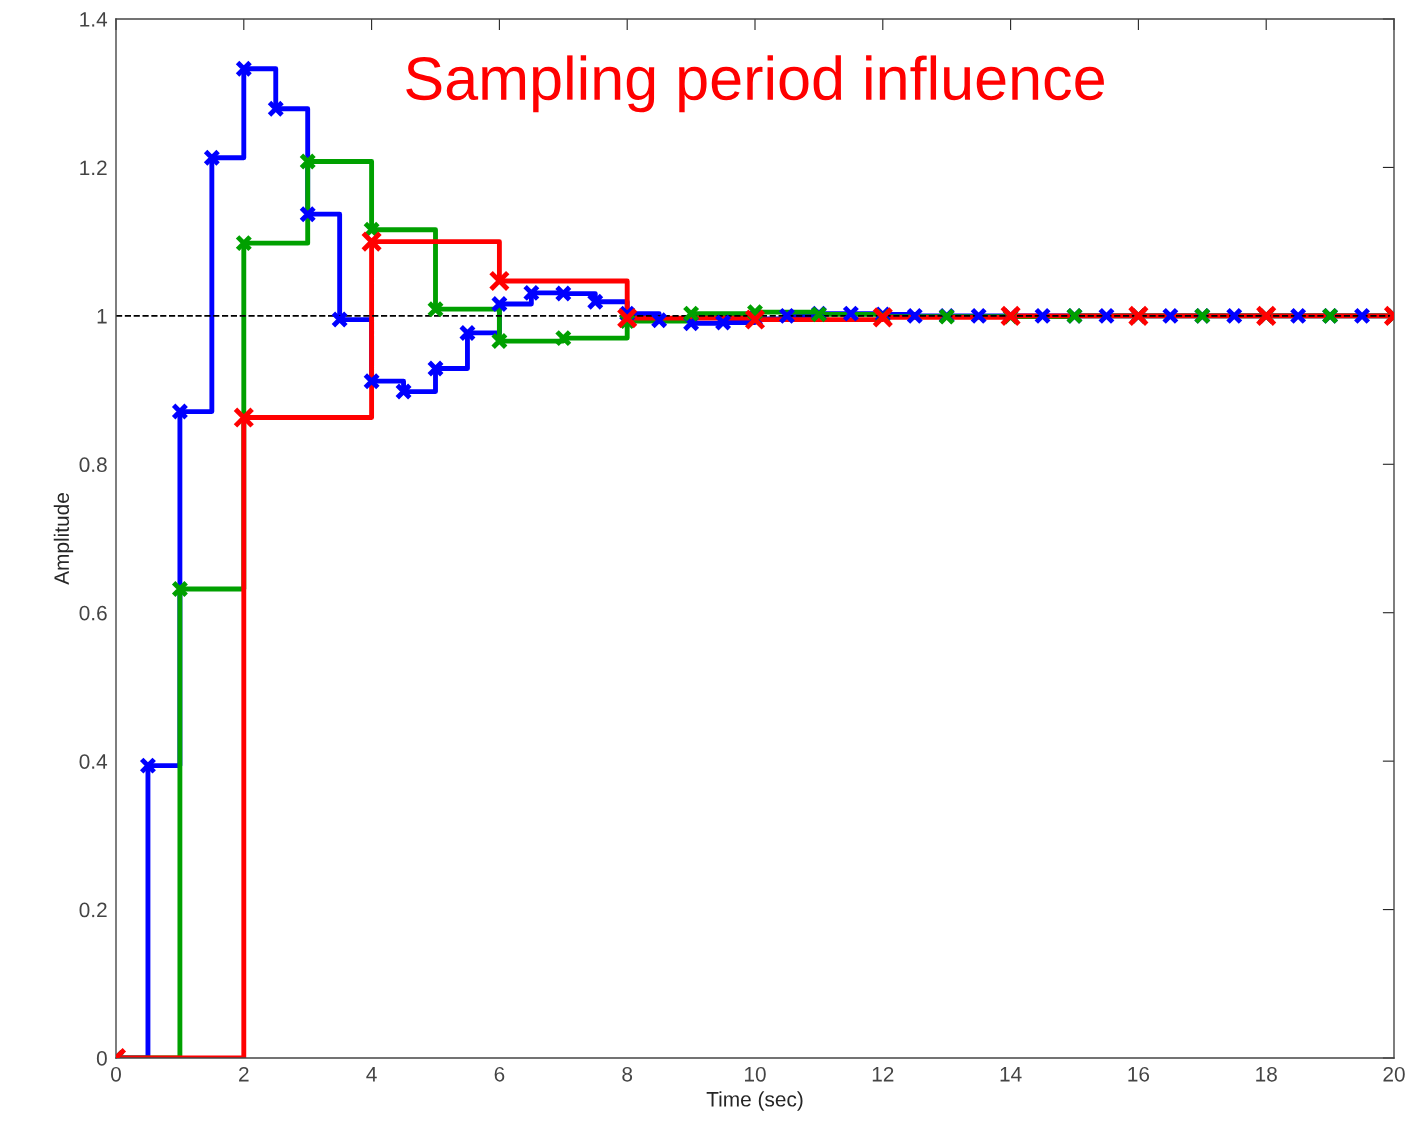 This screenshot has width=1411, height=1137. What do you see at coordinates (755, 1074) in the screenshot?
I see `x-tick-label: 10` at bounding box center [755, 1074].